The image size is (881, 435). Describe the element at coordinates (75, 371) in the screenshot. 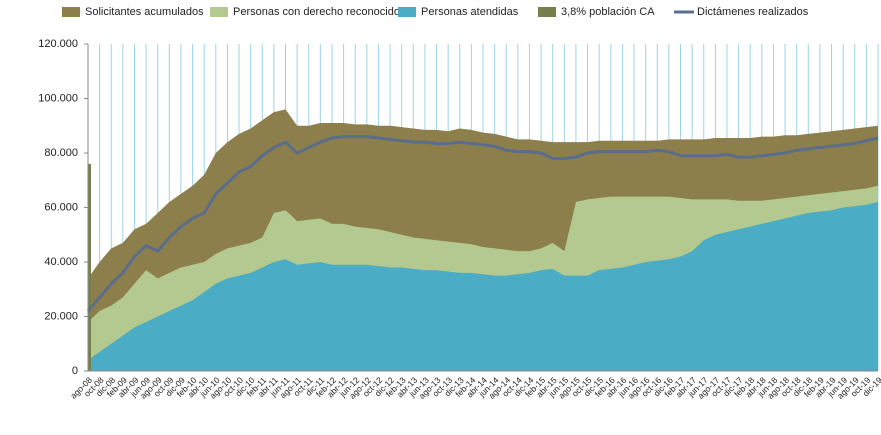

I see `y-tick-label: 0` at that location.